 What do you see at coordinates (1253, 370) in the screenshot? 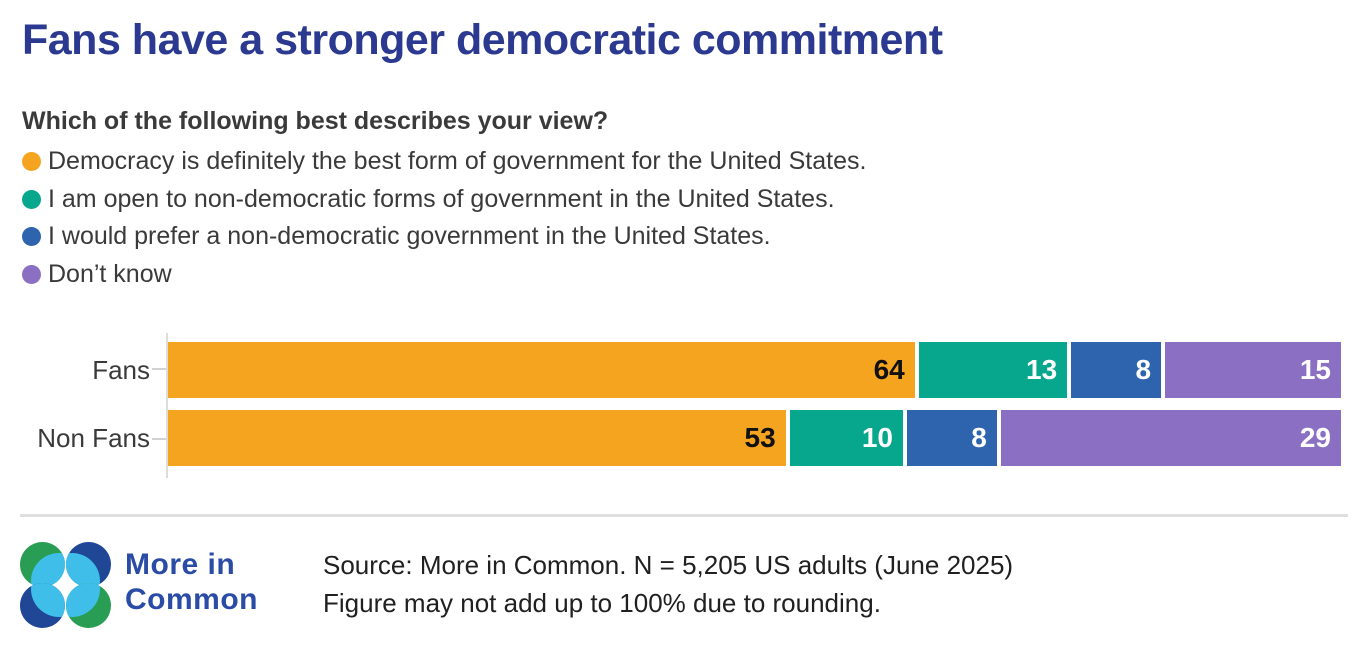
I see `bar-segment: 15` at bounding box center [1253, 370].